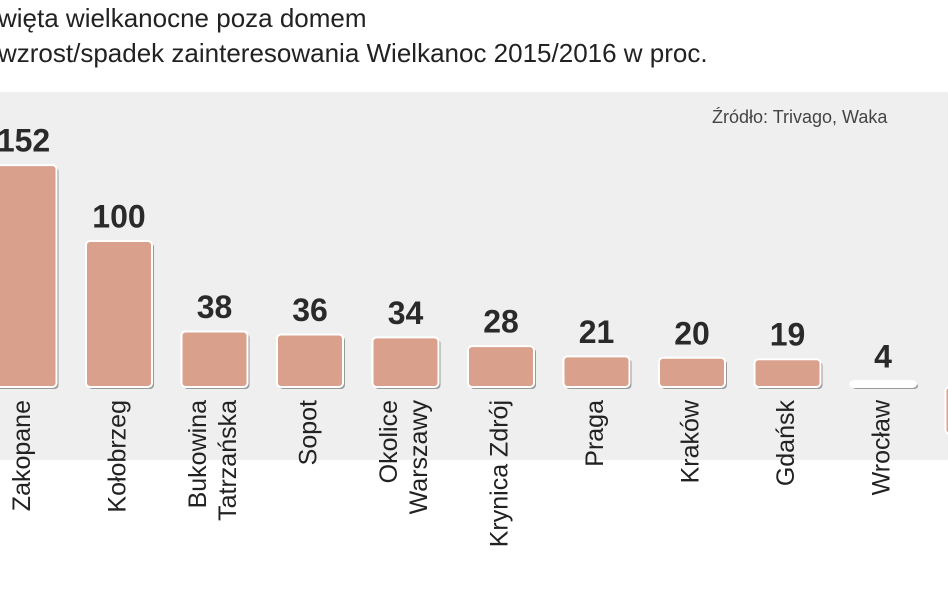 The width and height of the screenshot is (948, 593). What do you see at coordinates (883, 357) in the screenshot?
I see `value-label: 4` at bounding box center [883, 357].